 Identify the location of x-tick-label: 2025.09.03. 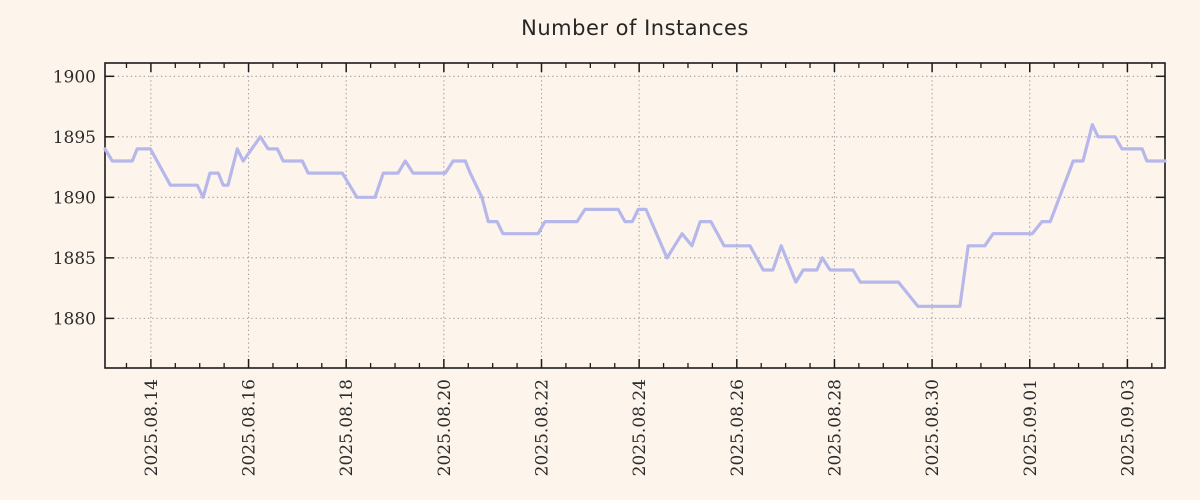
(1128, 427).